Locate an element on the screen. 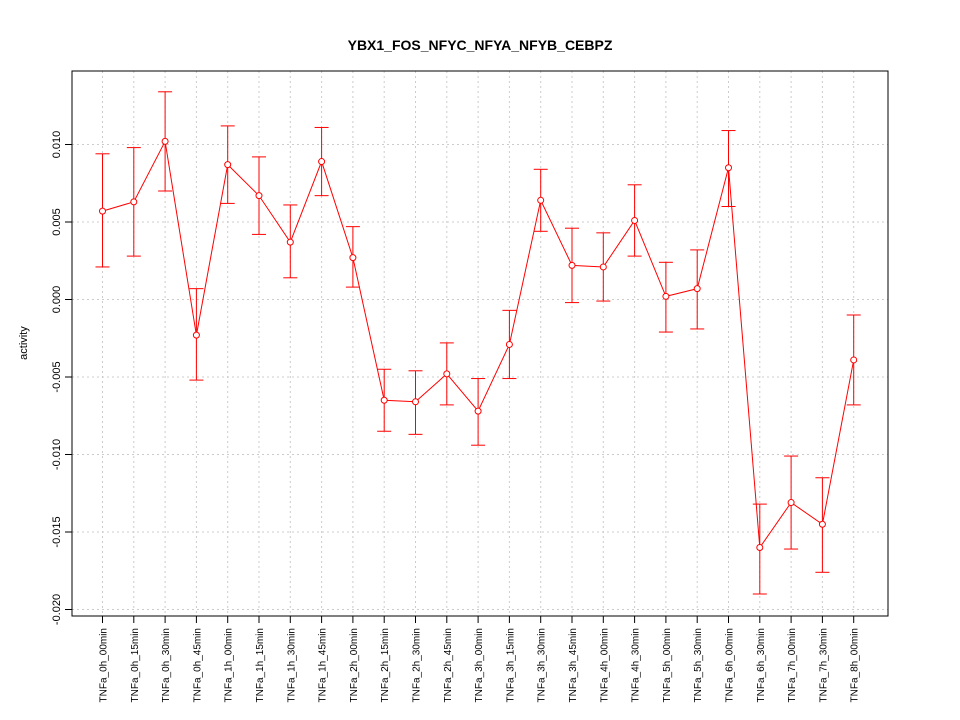 The height and width of the screenshot is (720, 960). y-tick-label: -0.020 is located at coordinates (57, 609).